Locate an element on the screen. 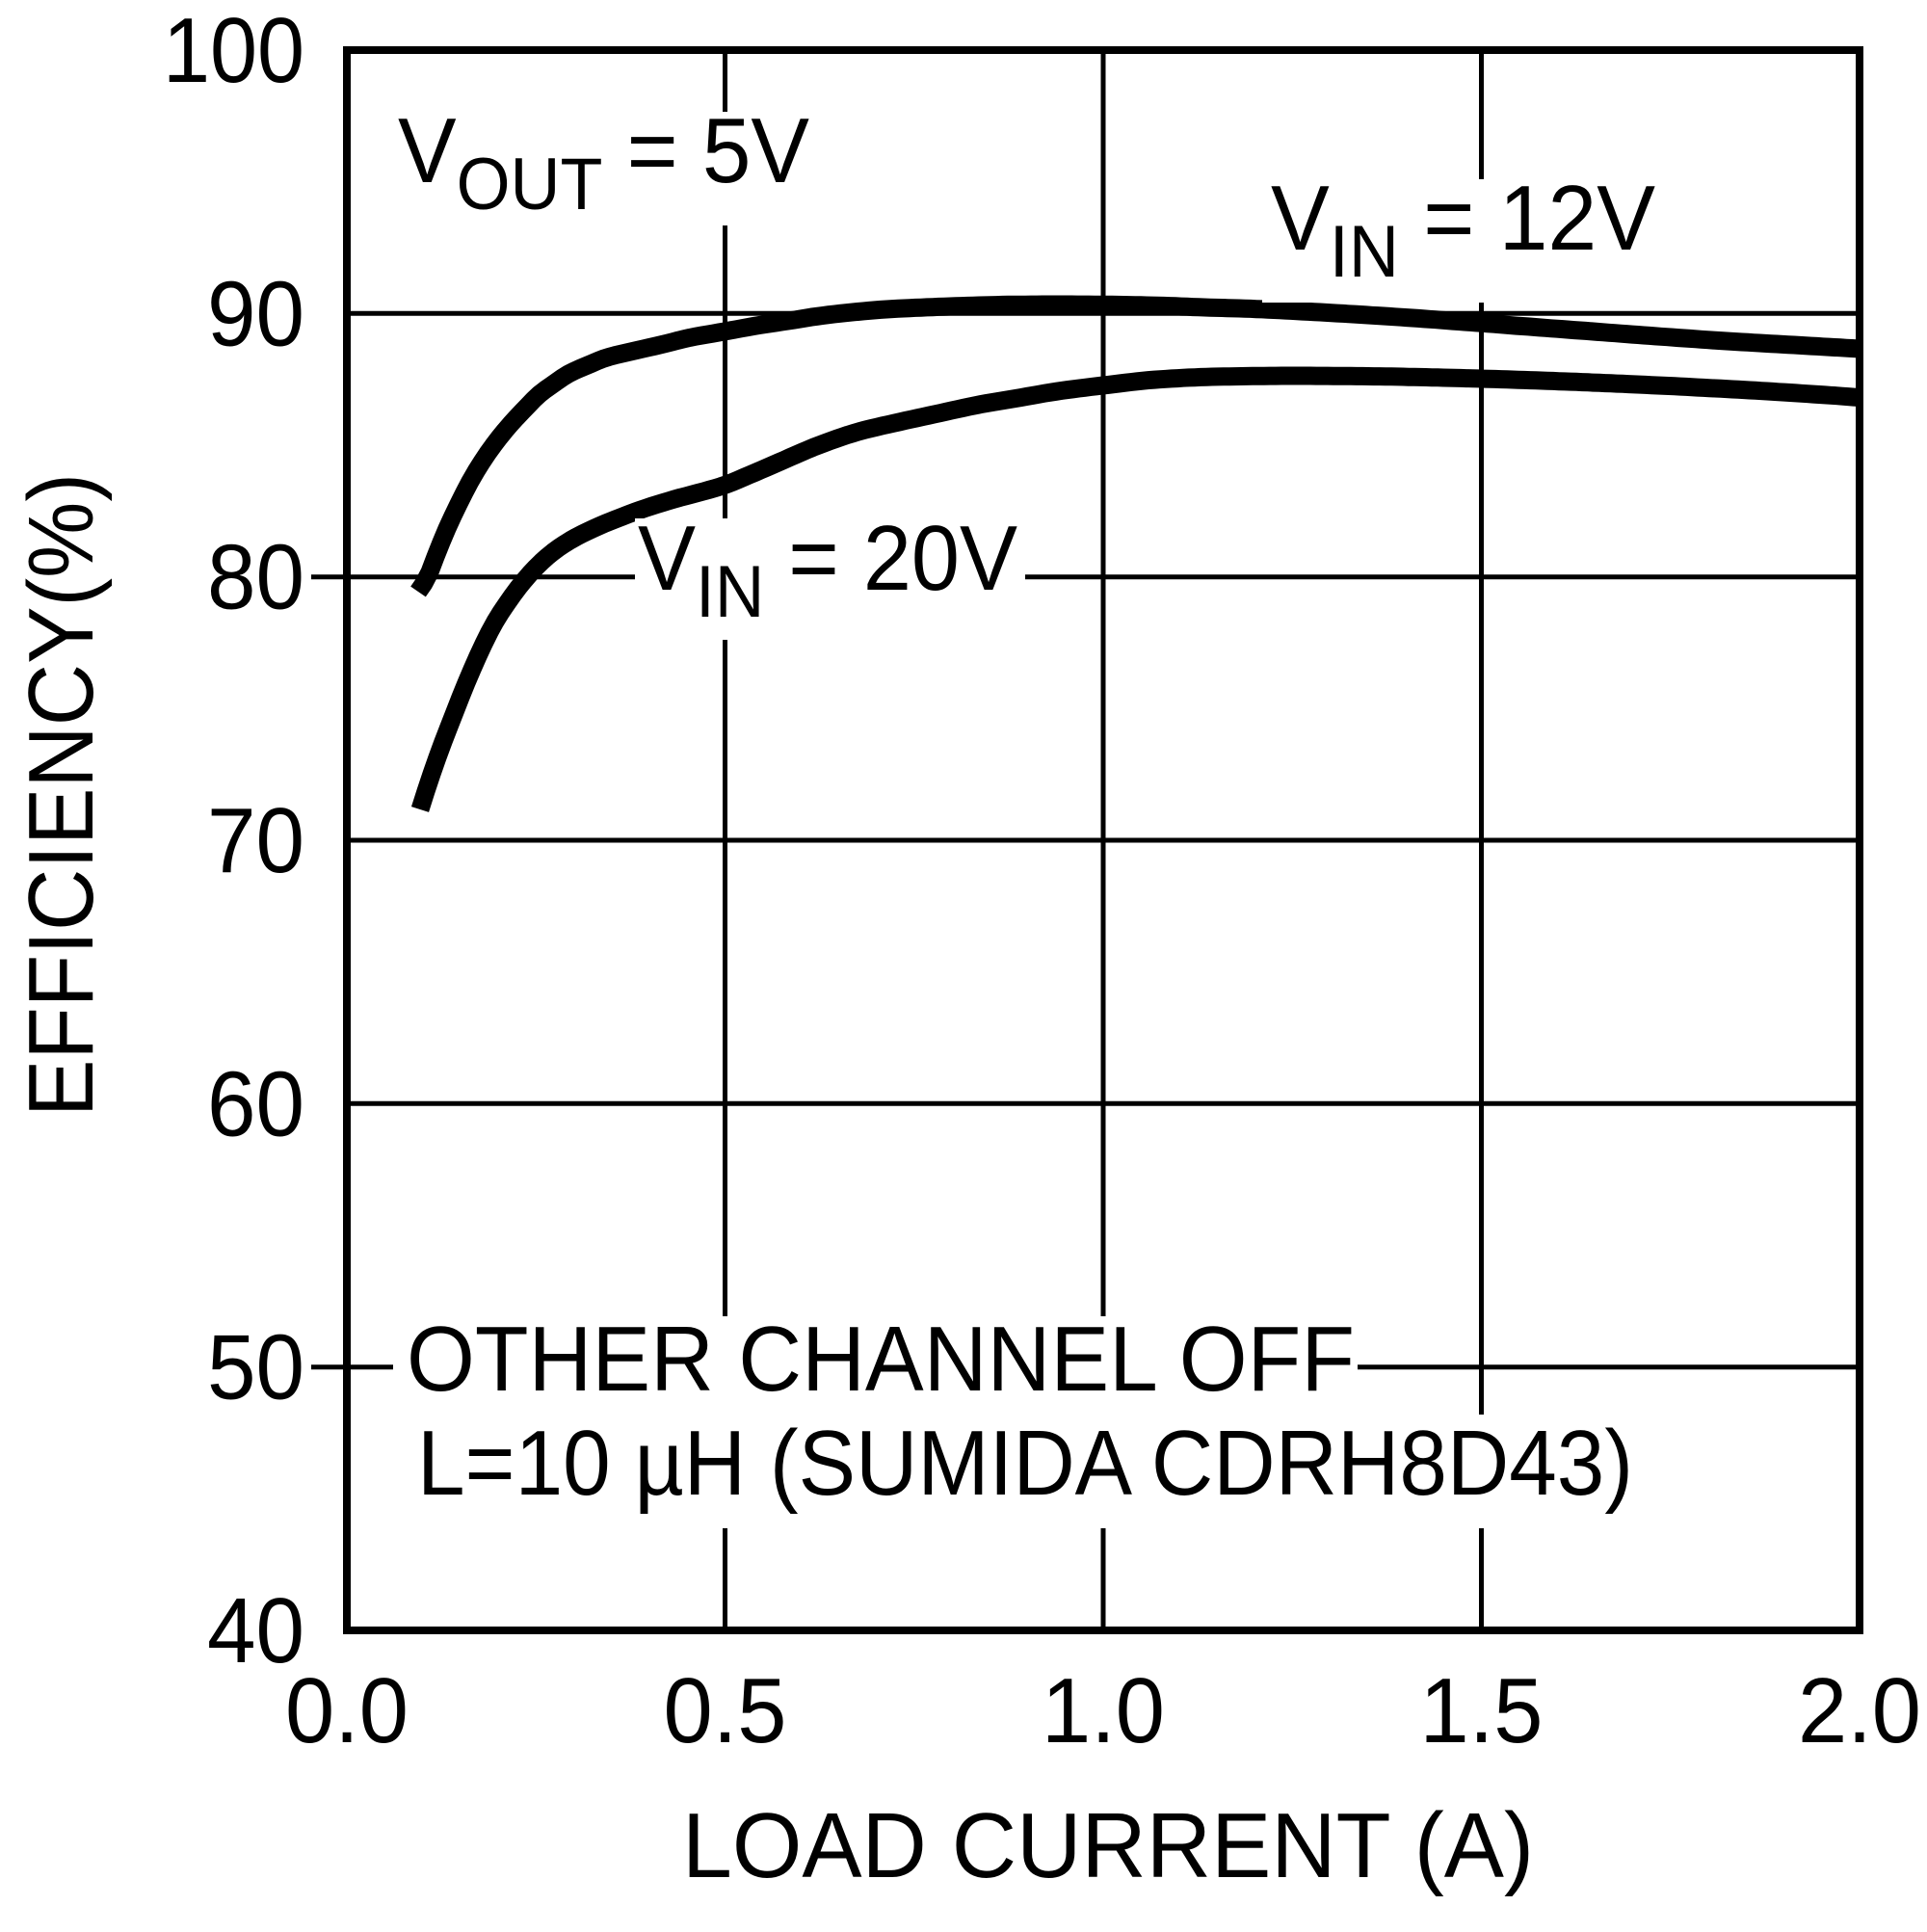  svg-text: 40 is located at coordinates (256, 1630).